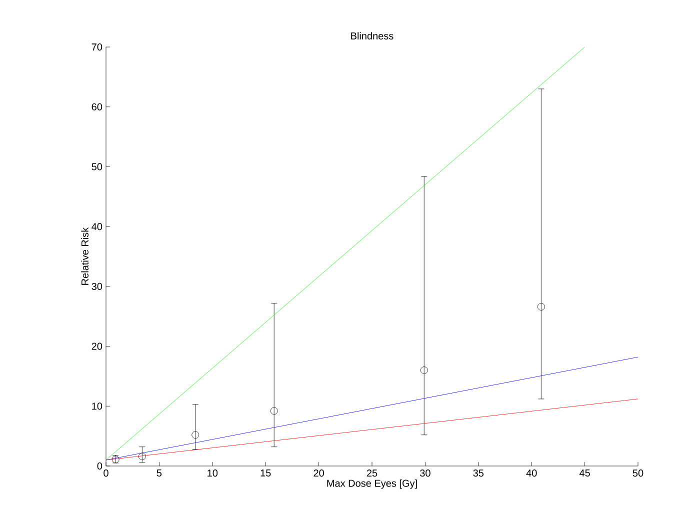 Image resolution: width=696 pixels, height=522 pixels. What do you see at coordinates (97, 106) in the screenshot?
I see `y-tick-label: 60` at bounding box center [97, 106].